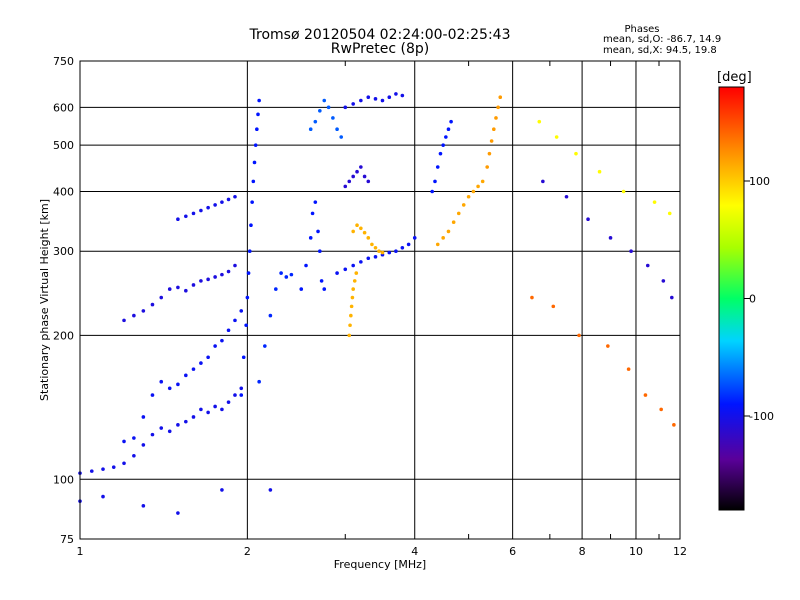 The image size is (800, 600). I want to click on y-axis-label: Stationary phase Virtual Height [km], so click(44, 300).